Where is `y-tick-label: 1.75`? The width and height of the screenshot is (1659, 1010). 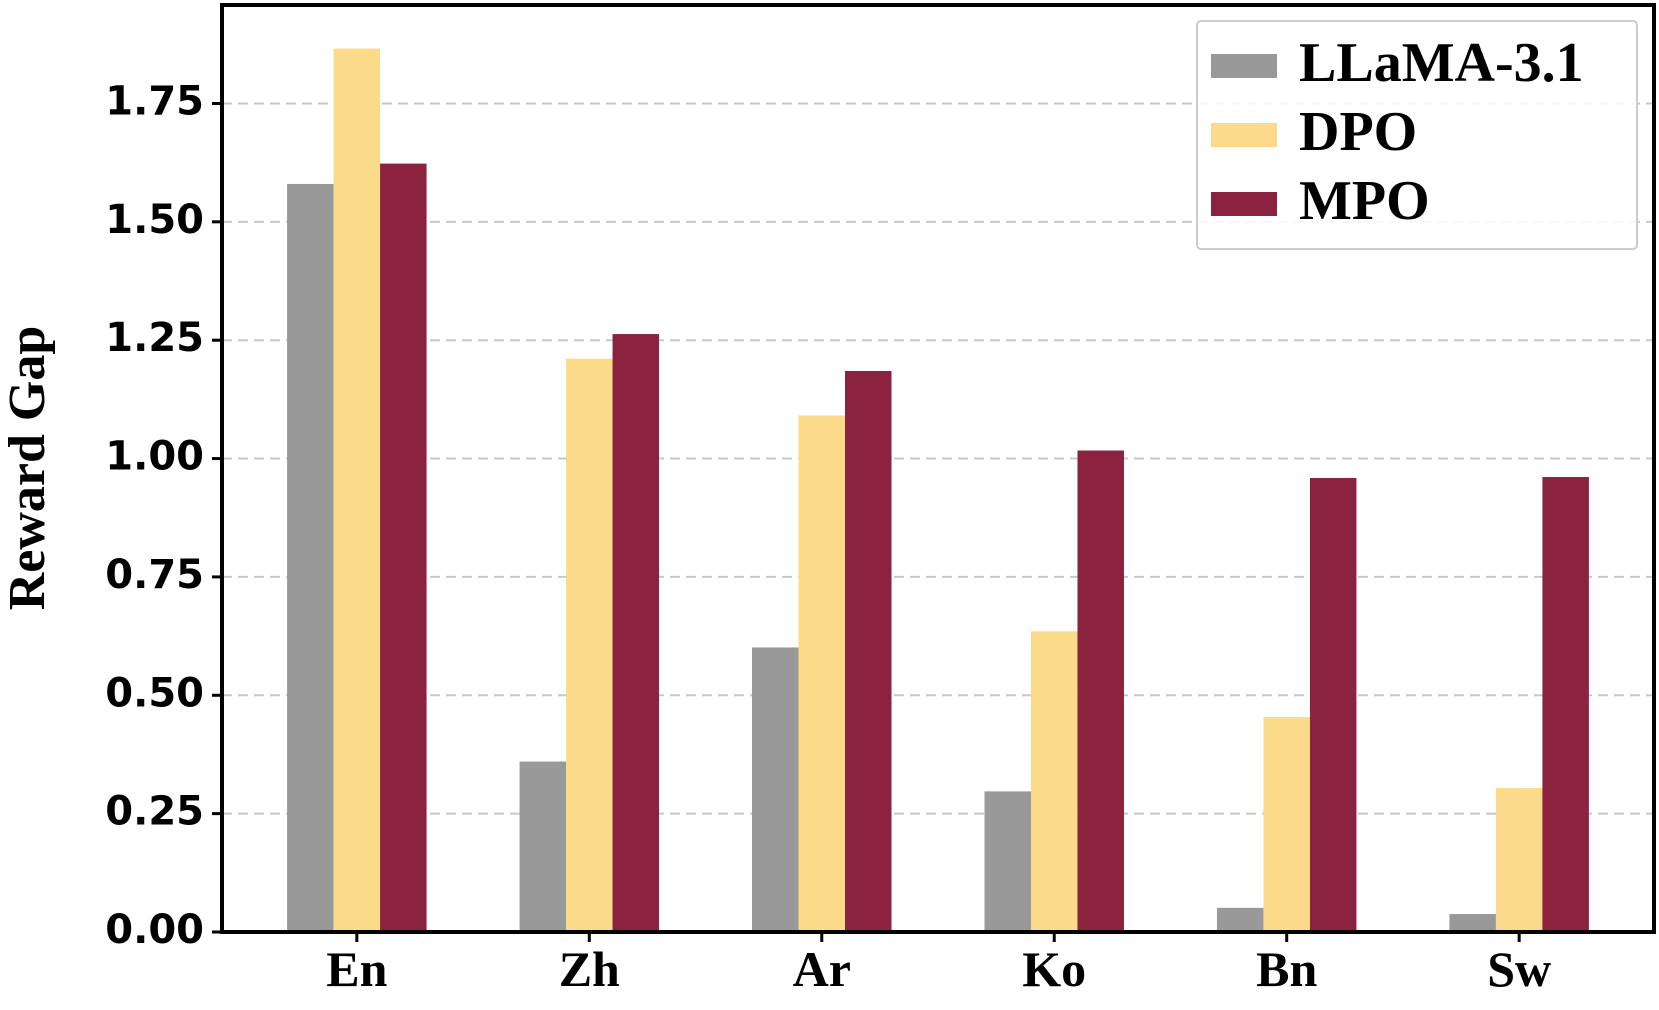
y-tick-label: 1.75 is located at coordinates (154, 101).